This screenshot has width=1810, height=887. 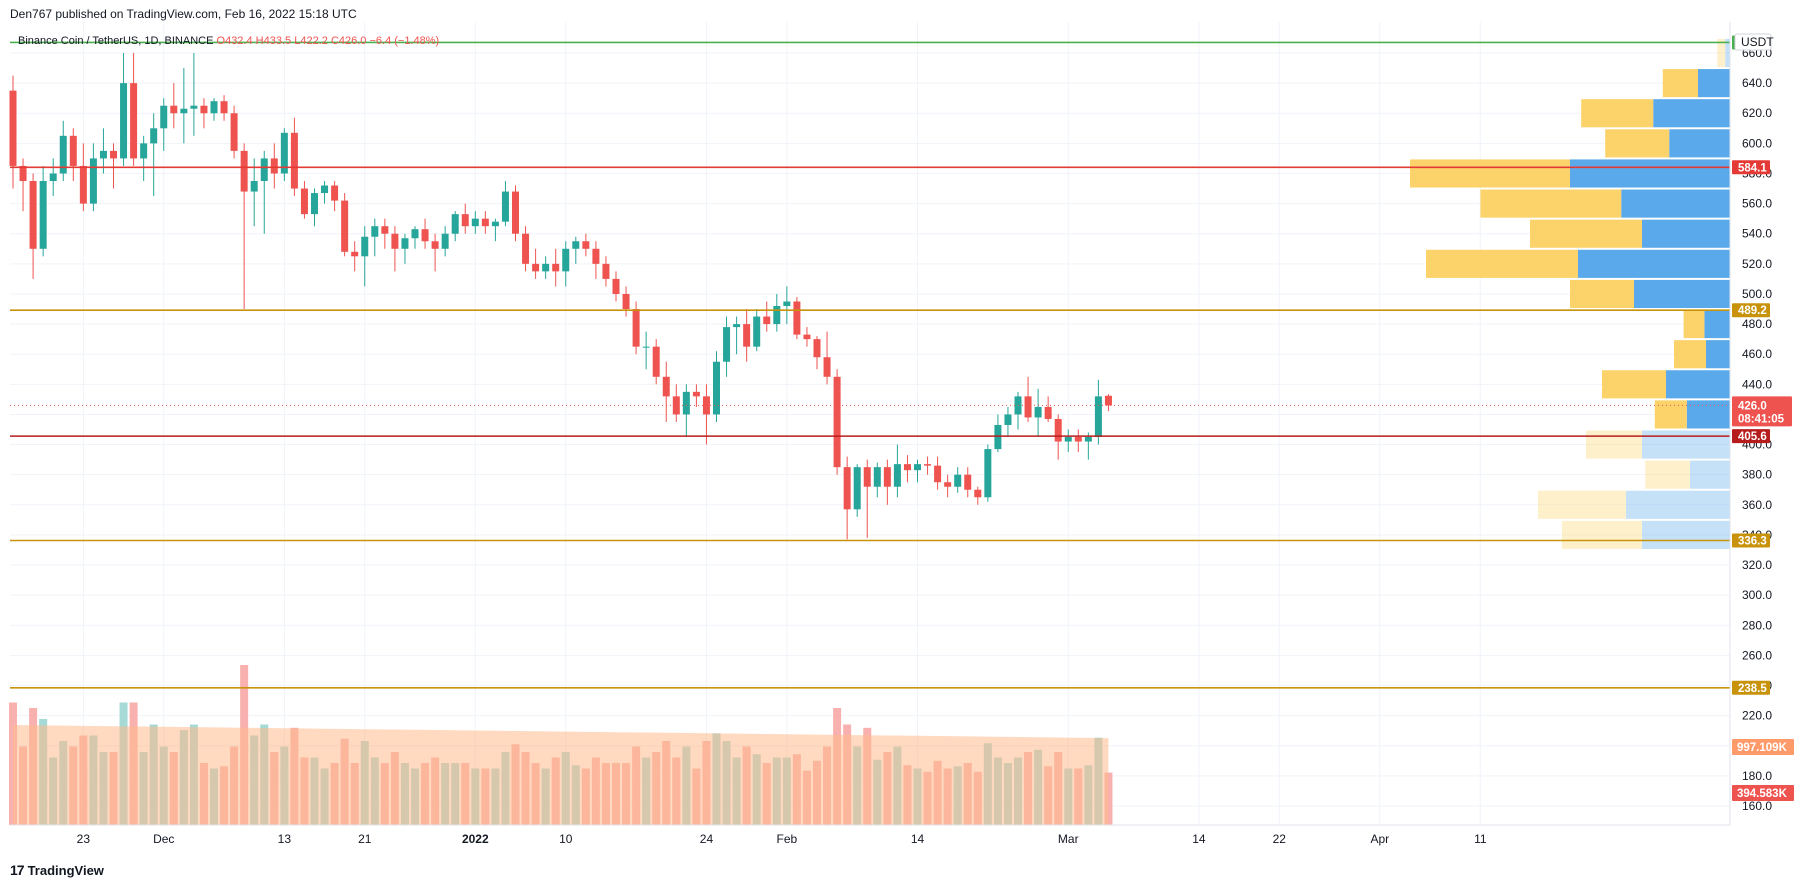 I want to click on currency-badge, so click(x=1753, y=42).